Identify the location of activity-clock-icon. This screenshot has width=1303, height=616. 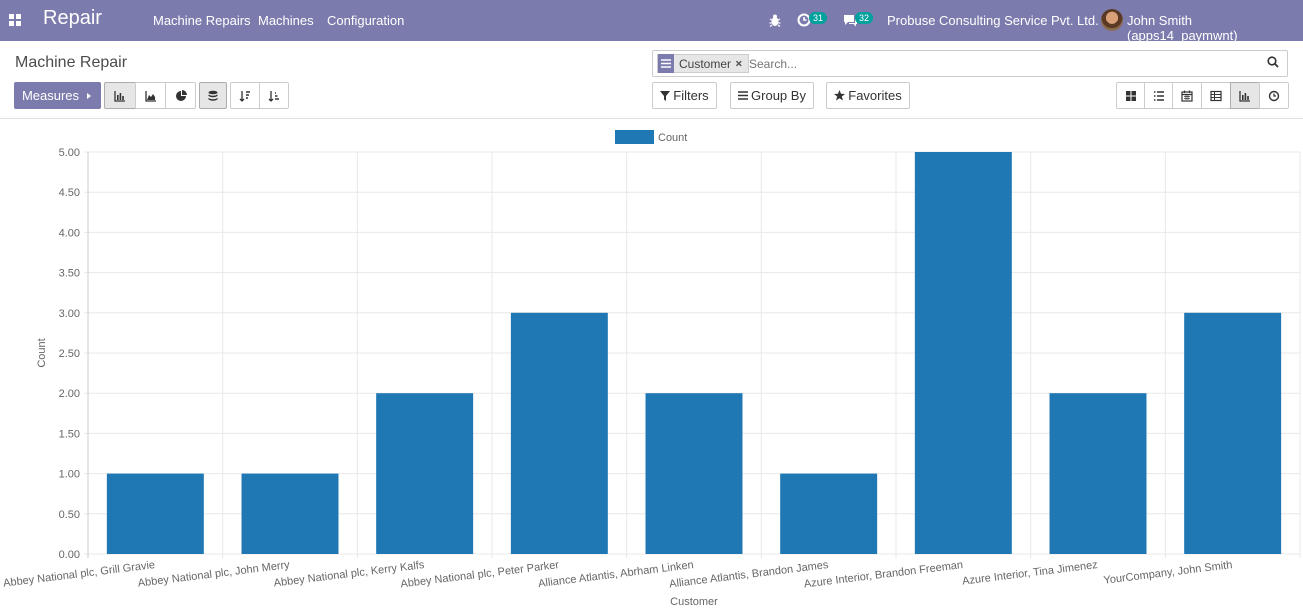
(1274, 95).